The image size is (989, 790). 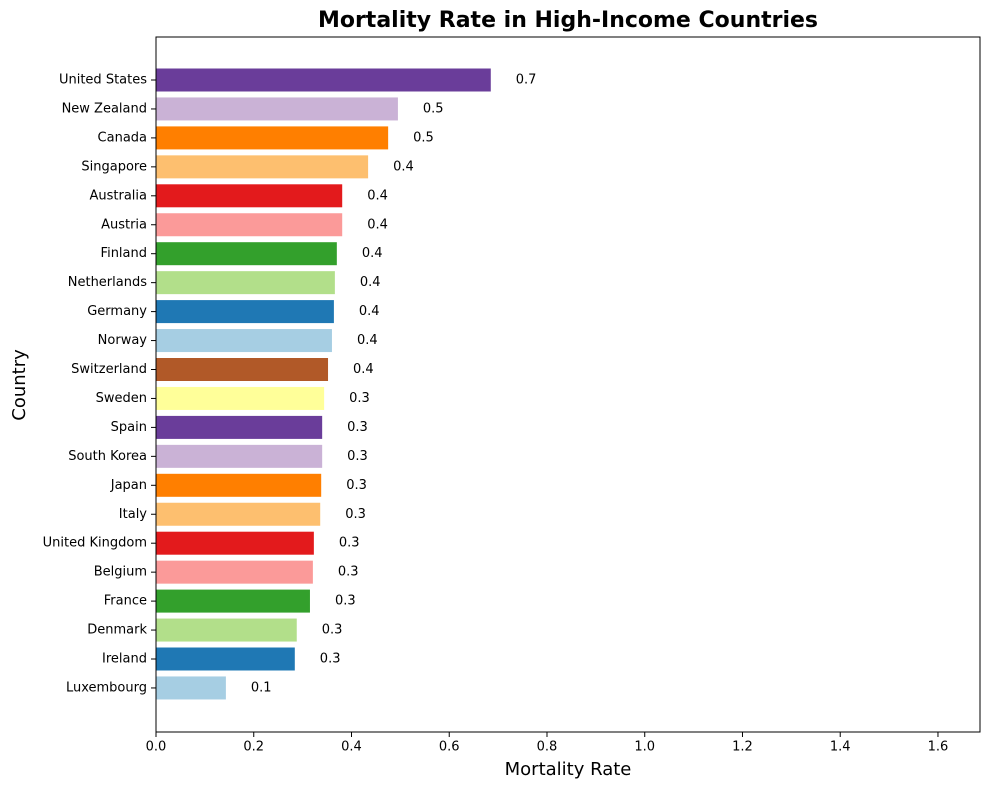 What do you see at coordinates (103, 80) in the screenshot?
I see `y-tick-label: United States` at bounding box center [103, 80].